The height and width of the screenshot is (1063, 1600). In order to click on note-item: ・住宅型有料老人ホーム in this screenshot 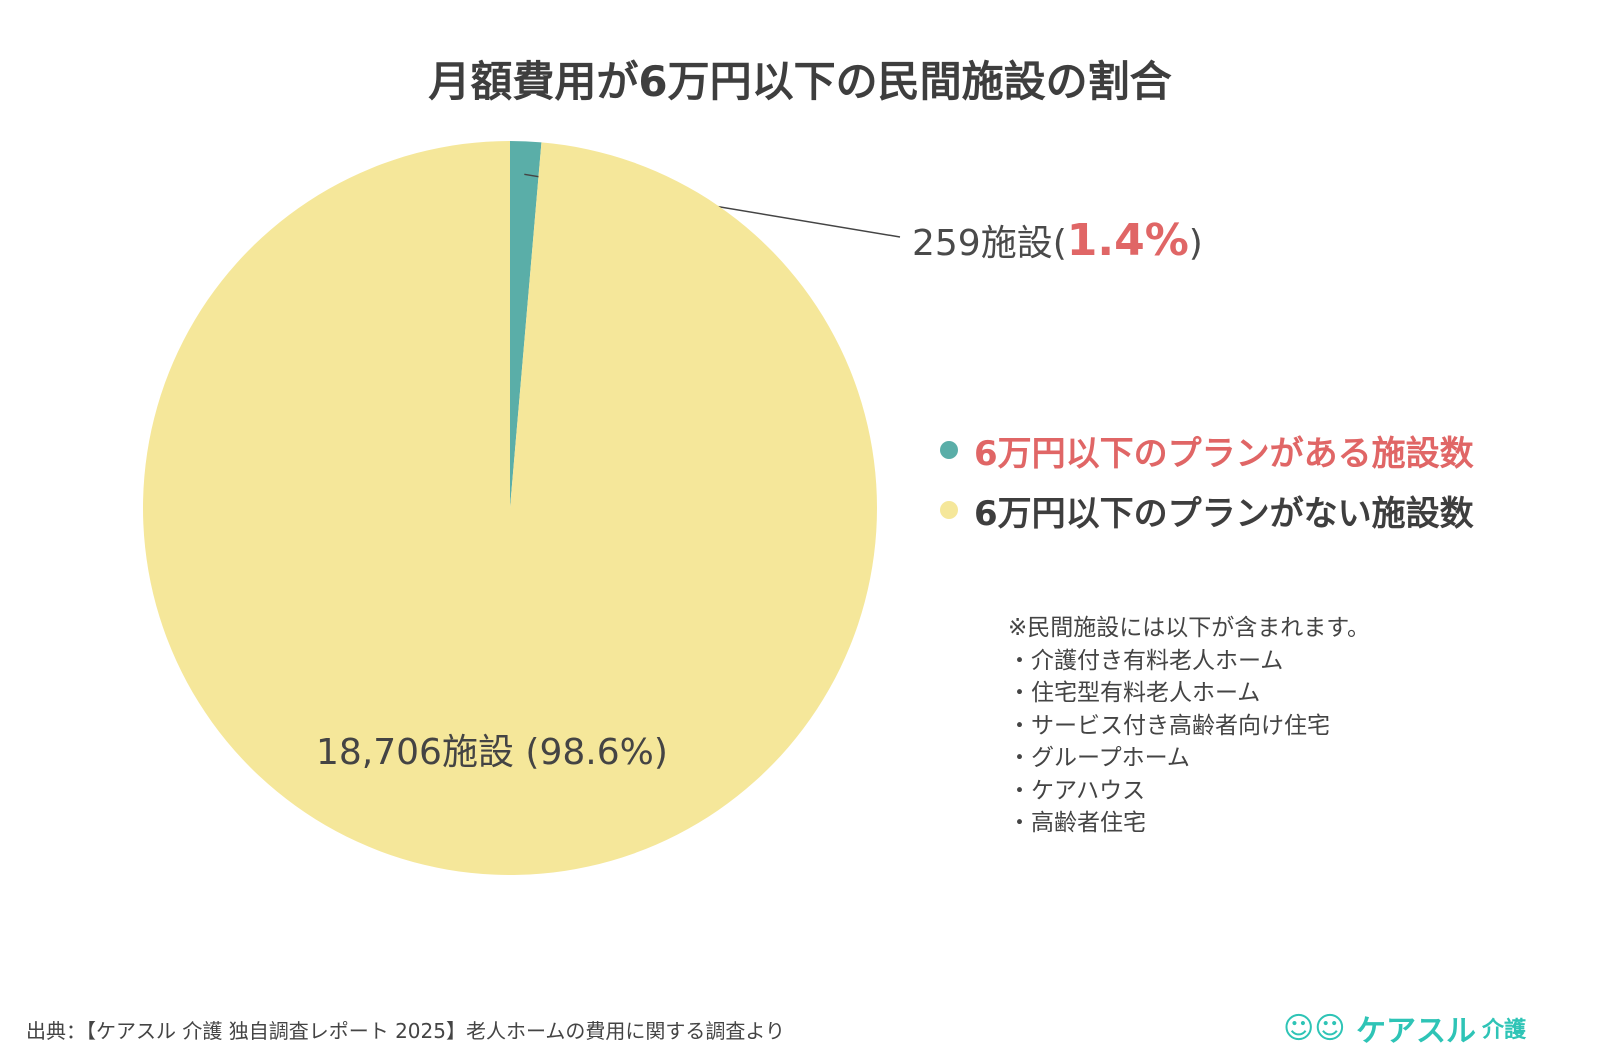, I will do `click(1134, 693)`.